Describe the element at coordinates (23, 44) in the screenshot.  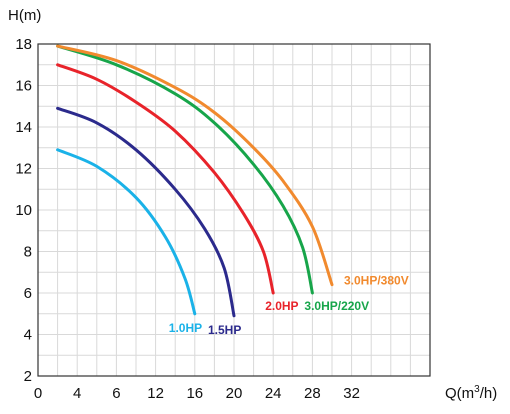
I see `y-tick-label: 18` at that location.